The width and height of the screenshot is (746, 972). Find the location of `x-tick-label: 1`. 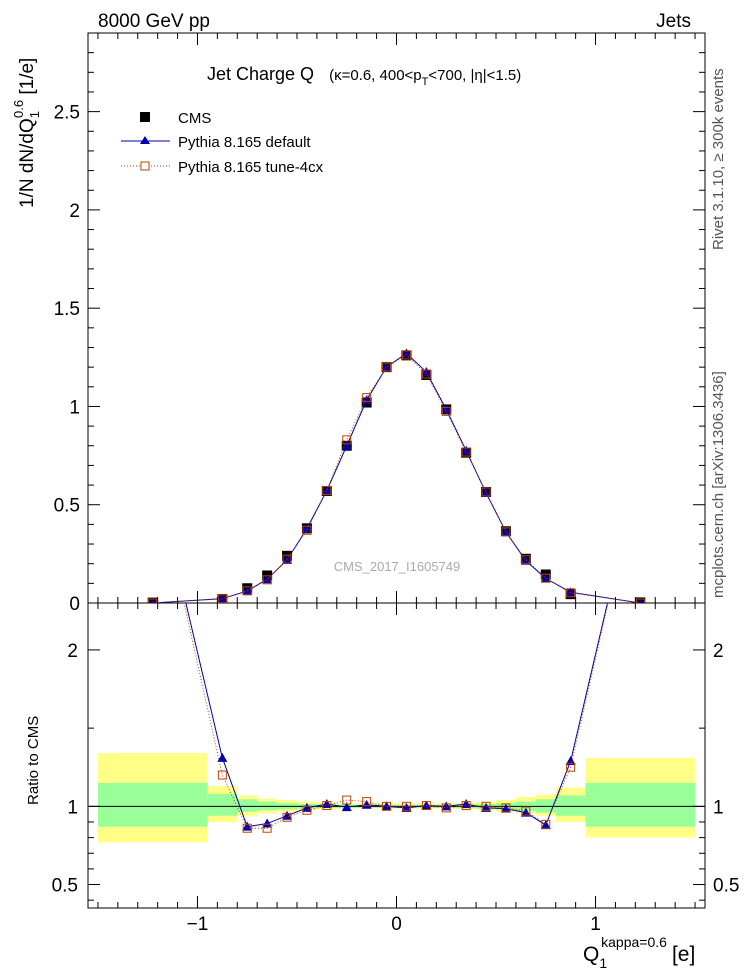

x-tick-label: 1 is located at coordinates (595, 924).